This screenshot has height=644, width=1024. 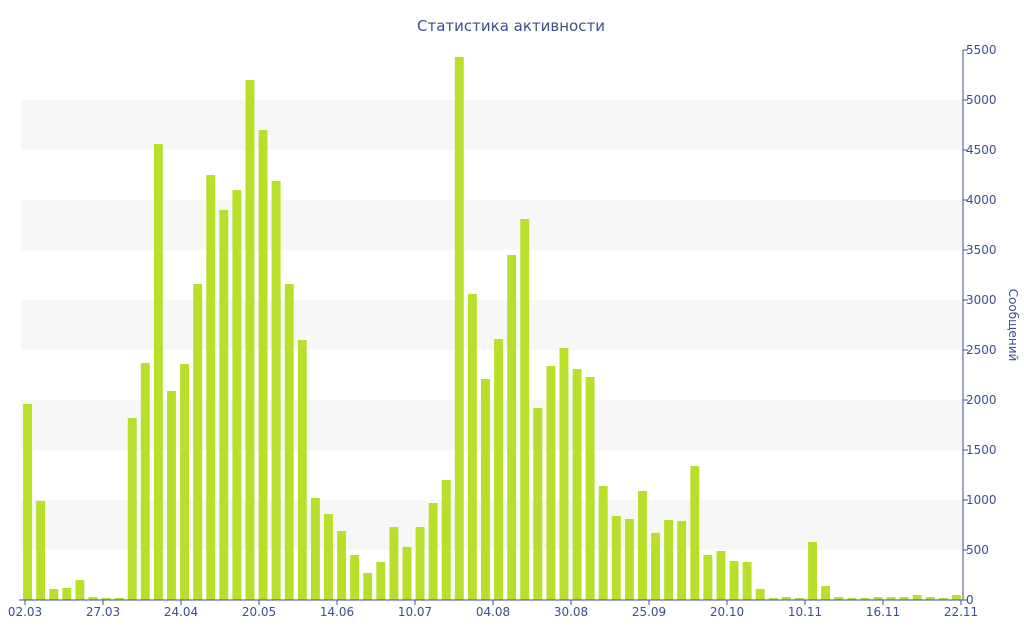 What do you see at coordinates (649, 612) in the screenshot?
I see `x-tick-label: 25.09` at bounding box center [649, 612].